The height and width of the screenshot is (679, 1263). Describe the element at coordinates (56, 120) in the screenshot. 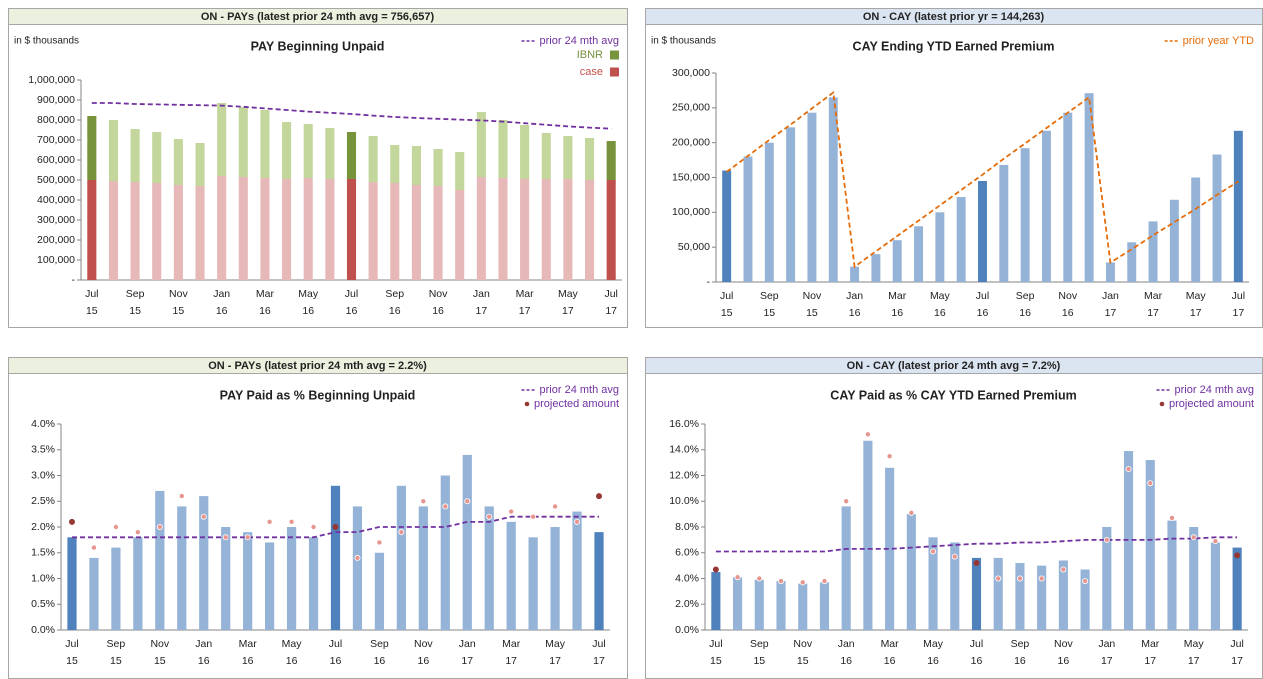

I see `y-tick-label: 800,000` at that location.